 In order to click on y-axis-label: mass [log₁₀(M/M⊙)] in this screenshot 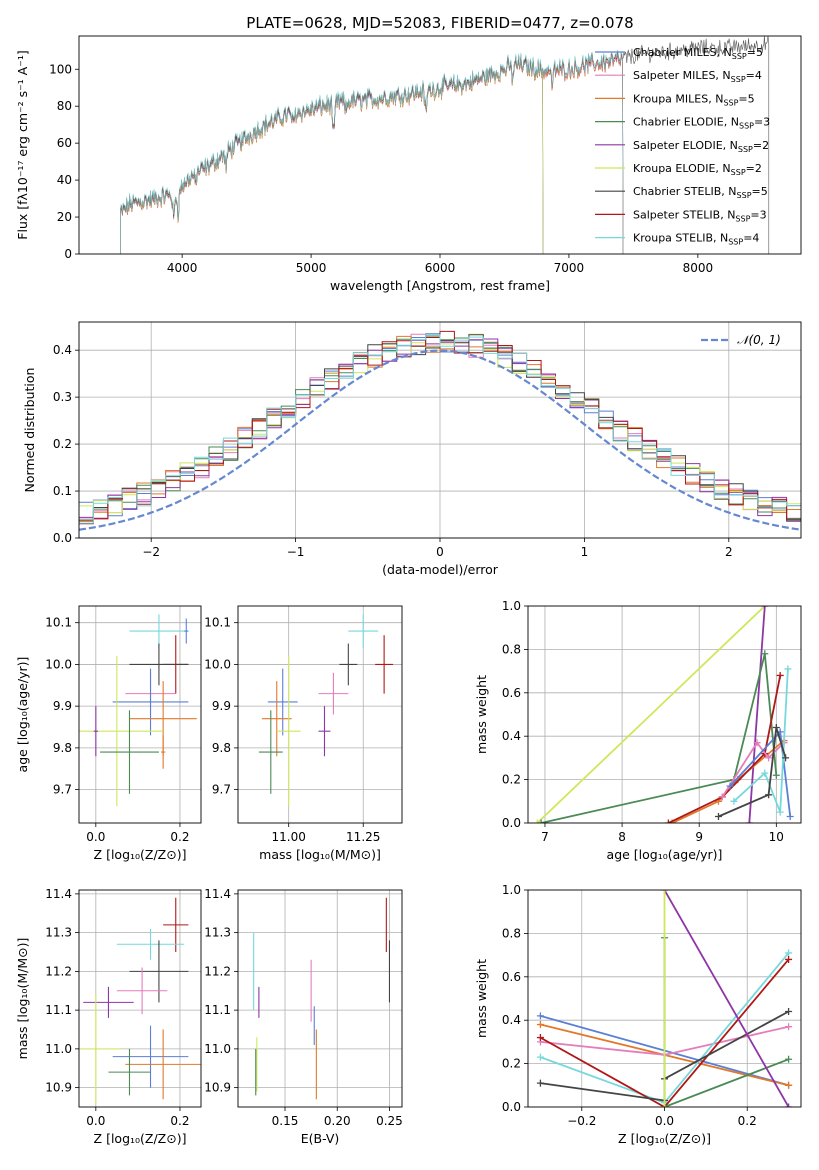, I will do `click(22, 999)`.